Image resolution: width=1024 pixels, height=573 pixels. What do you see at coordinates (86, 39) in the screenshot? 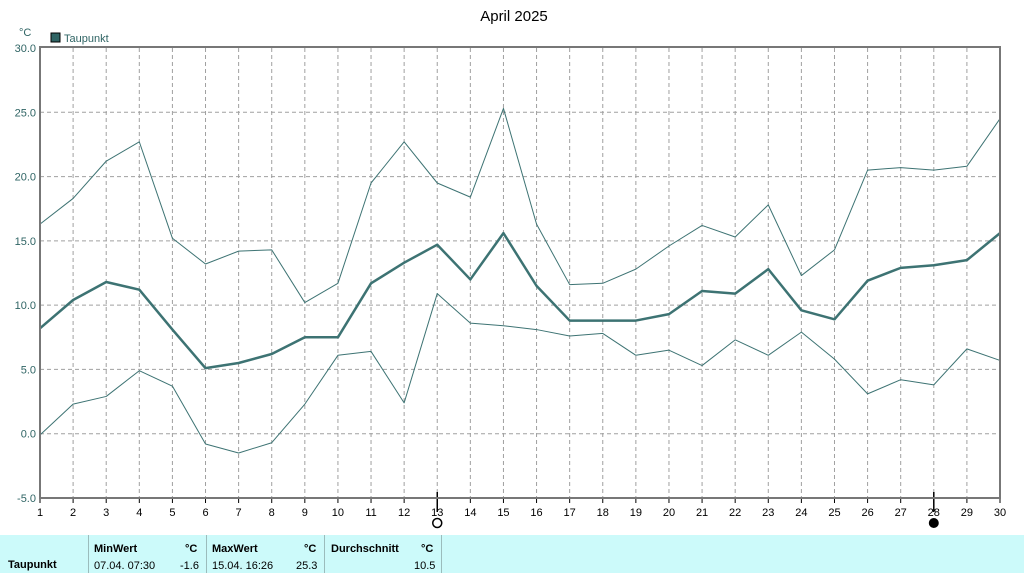
I see `legend-label: Taupunkt` at bounding box center [86, 39].